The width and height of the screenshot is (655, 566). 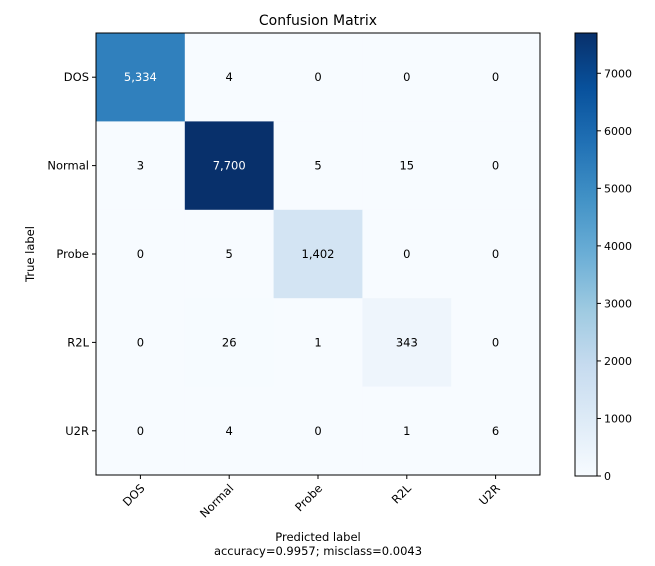 I want to click on accuracy-misclass-label: accuracy=0.9957; misclass=0.0043, so click(x=318, y=551).